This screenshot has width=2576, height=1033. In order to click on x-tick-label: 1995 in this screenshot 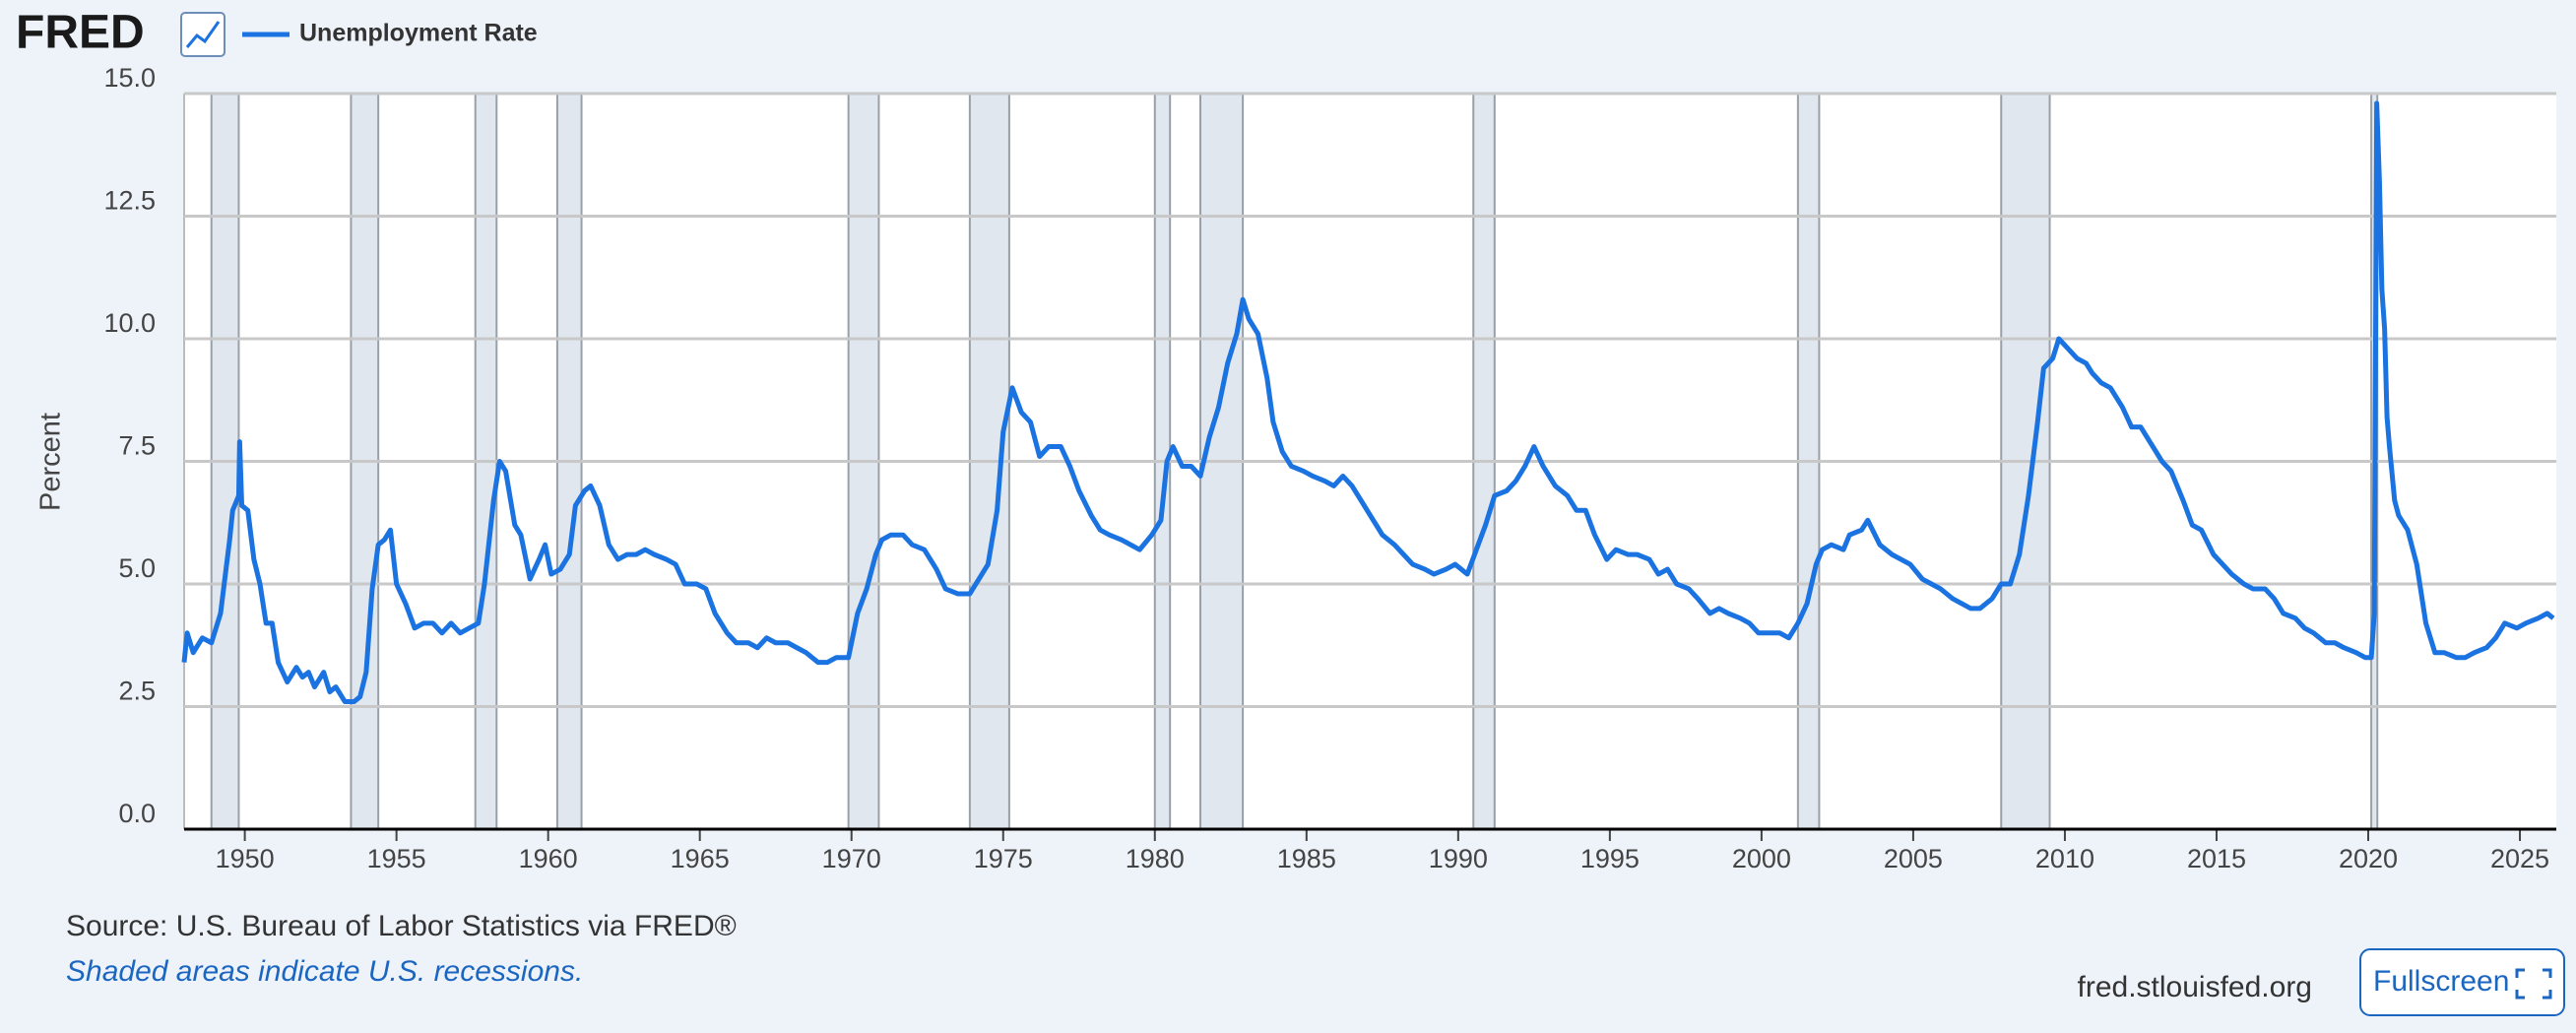, I will do `click(1610, 859)`.